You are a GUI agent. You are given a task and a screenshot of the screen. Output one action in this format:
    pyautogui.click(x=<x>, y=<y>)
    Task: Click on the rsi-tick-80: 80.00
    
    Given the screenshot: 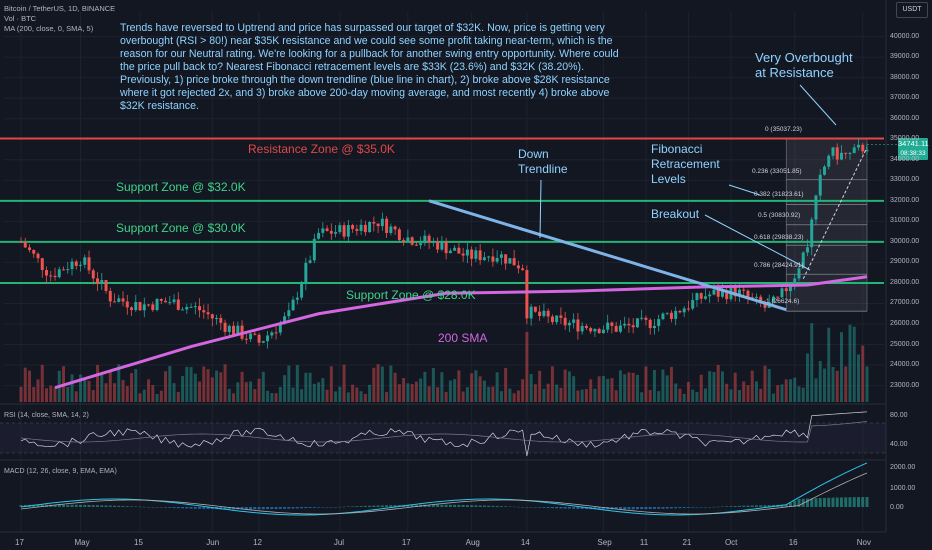 What is the action you would take?
    pyautogui.click(x=899, y=415)
    